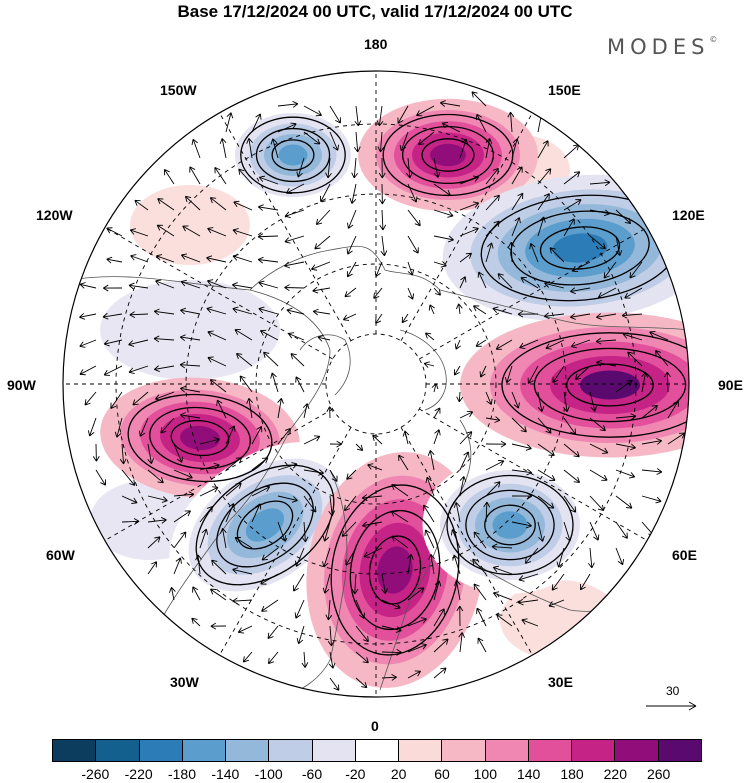 The height and width of the screenshot is (783, 750). Describe the element at coordinates (448, 155) in the screenshot. I see `anomaly-high-arctic-pacific` at that location.